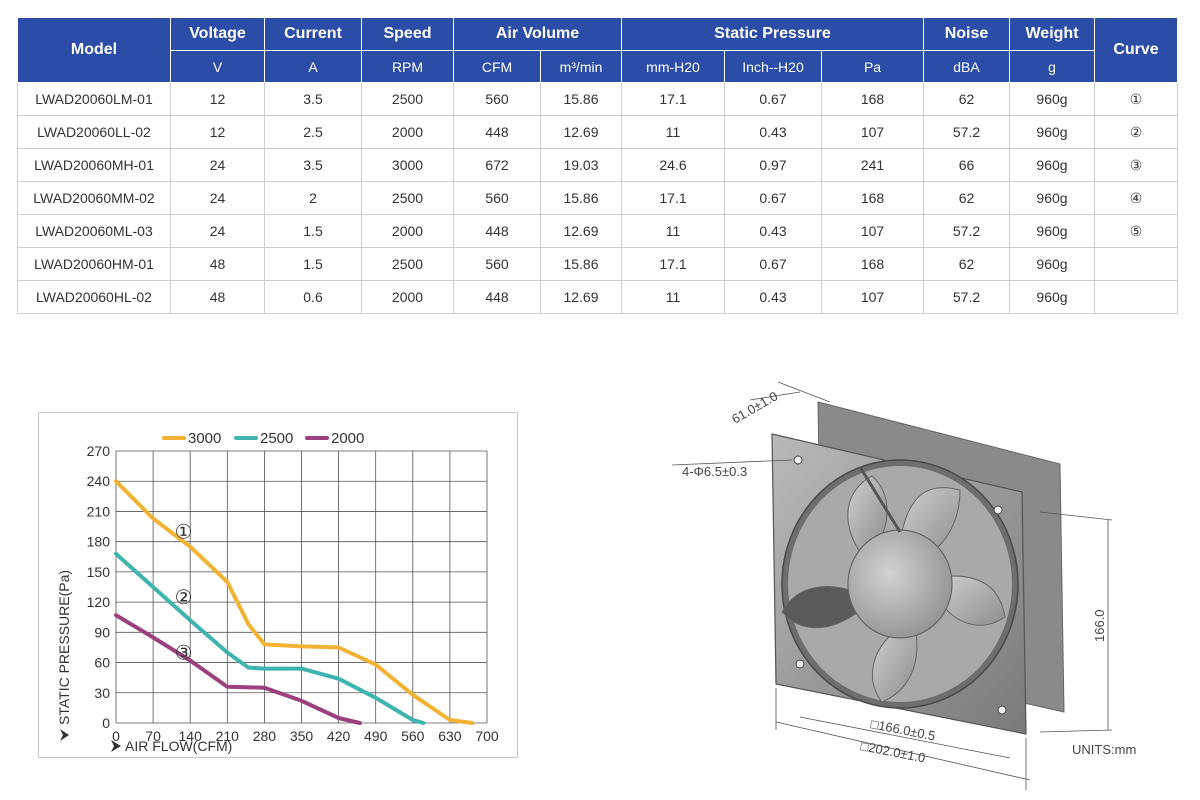 The width and height of the screenshot is (1200, 800). I want to click on table-cell, so click(1136, 264).